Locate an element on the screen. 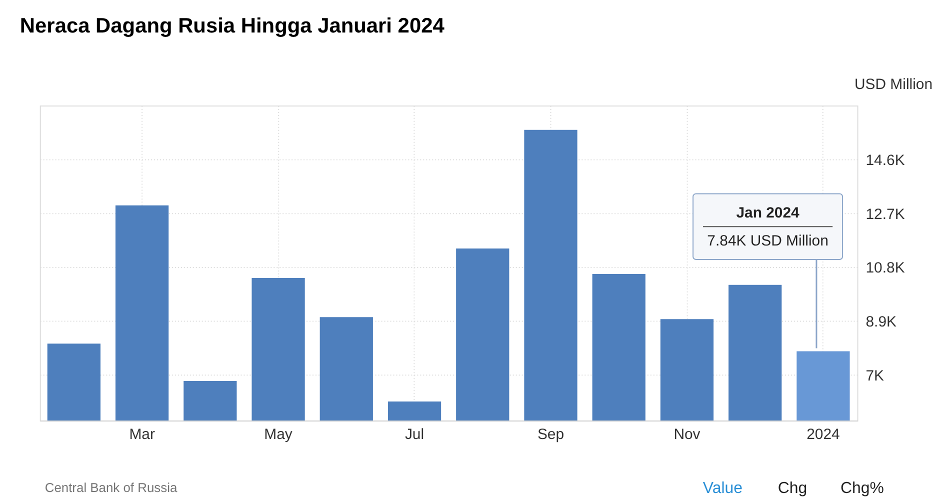 The height and width of the screenshot is (502, 942). x-tick-label: Sep is located at coordinates (550, 434).